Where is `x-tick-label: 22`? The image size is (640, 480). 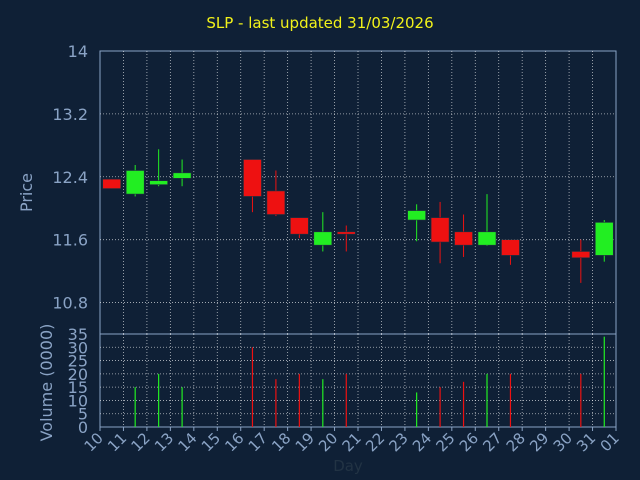
x-tick-label: 22 is located at coordinates (375, 442).